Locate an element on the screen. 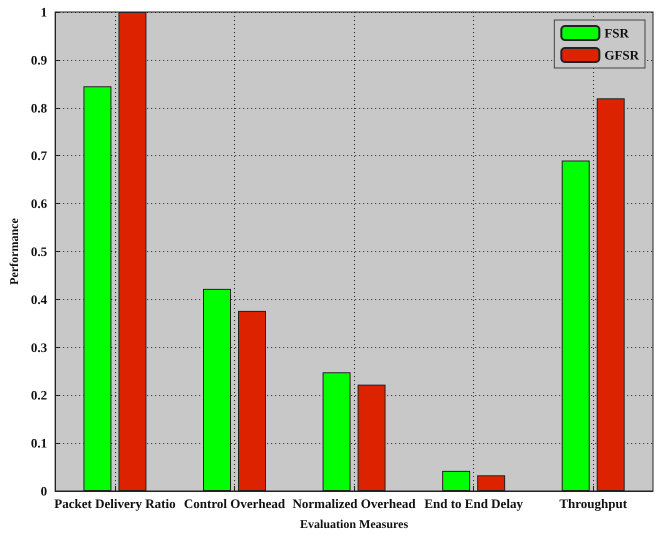 This screenshot has height=535, width=659. y-axis-title: Performance is located at coordinates (14, 251).